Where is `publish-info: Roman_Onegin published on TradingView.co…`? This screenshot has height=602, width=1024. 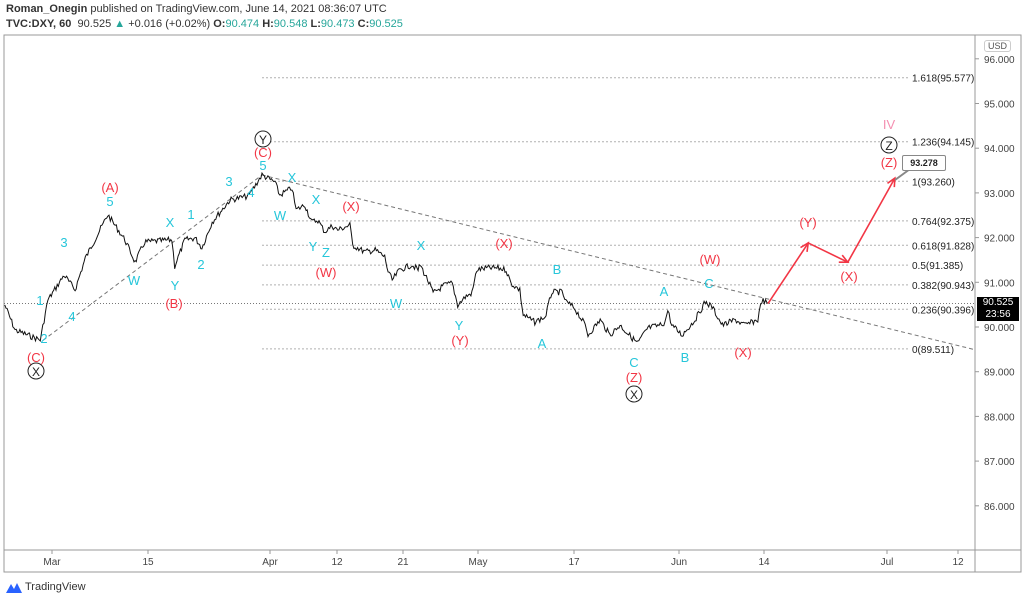 publish-info: Roman_Onegin published on TradingView.co… is located at coordinates (196, 9).